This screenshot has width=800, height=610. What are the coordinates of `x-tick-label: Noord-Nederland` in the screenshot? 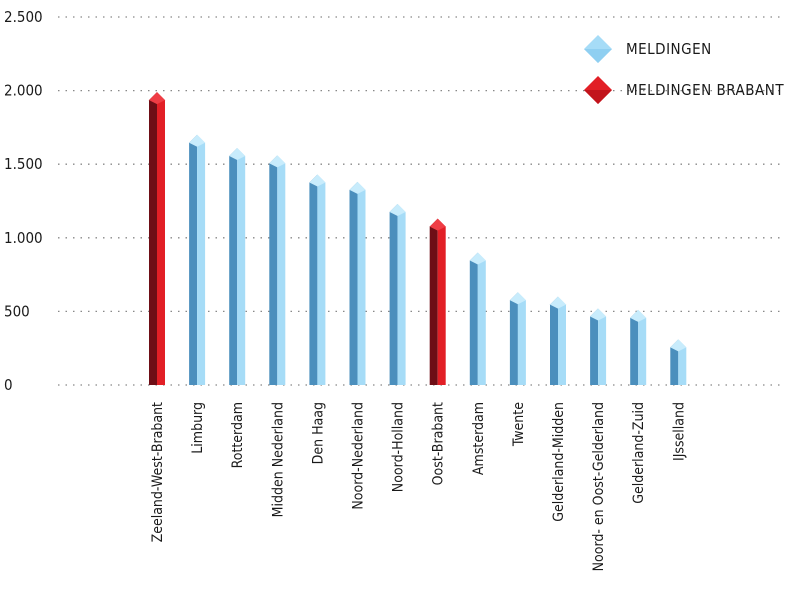 It's located at (359, 456).